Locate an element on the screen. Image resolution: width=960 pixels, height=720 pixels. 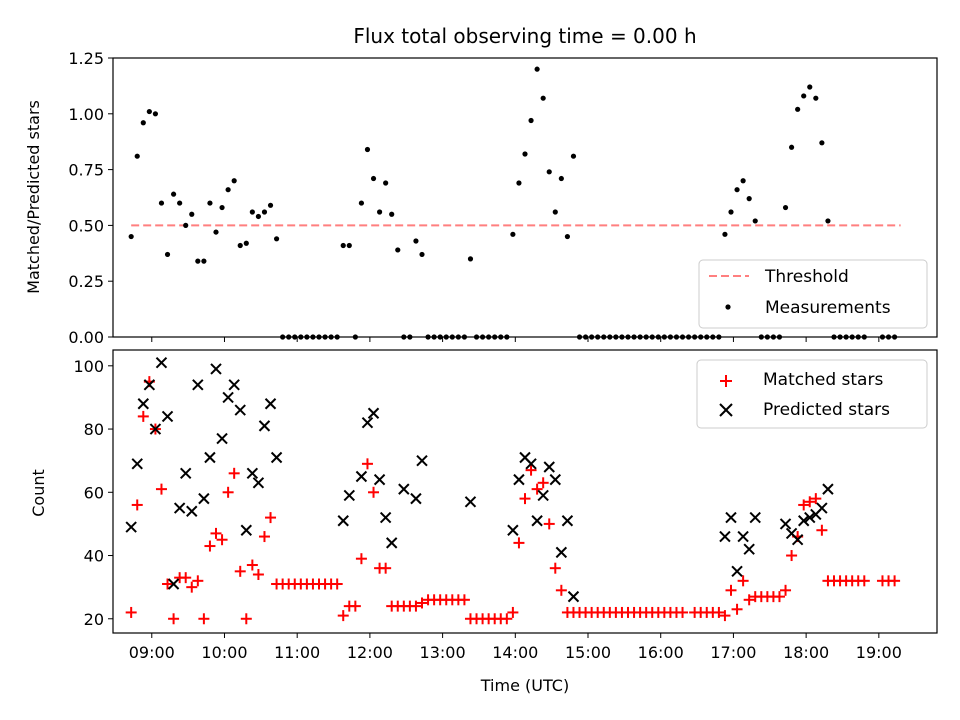
top-legend-box is located at coordinates (813, 294).